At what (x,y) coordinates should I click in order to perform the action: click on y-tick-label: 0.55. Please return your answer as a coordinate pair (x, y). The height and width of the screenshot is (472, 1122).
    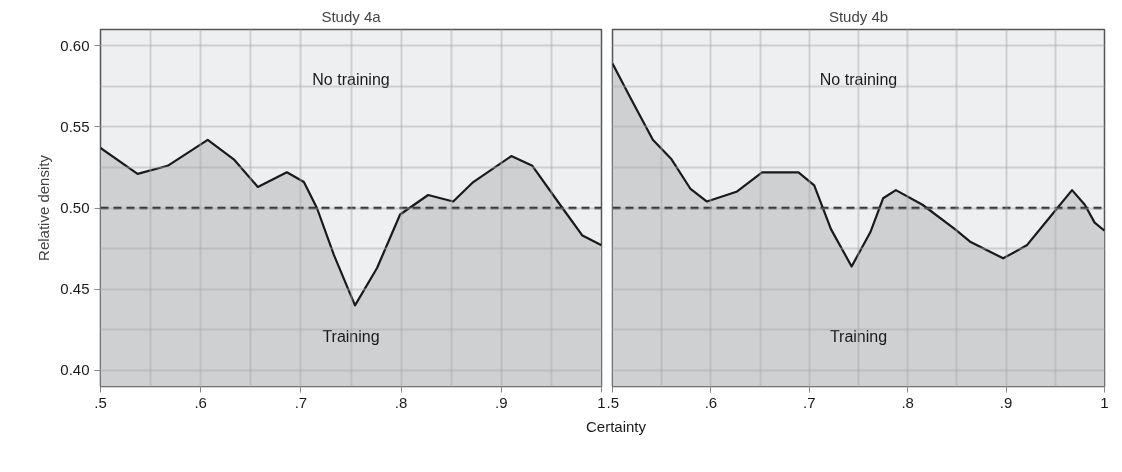
    Looking at the image, I should click on (75, 126).